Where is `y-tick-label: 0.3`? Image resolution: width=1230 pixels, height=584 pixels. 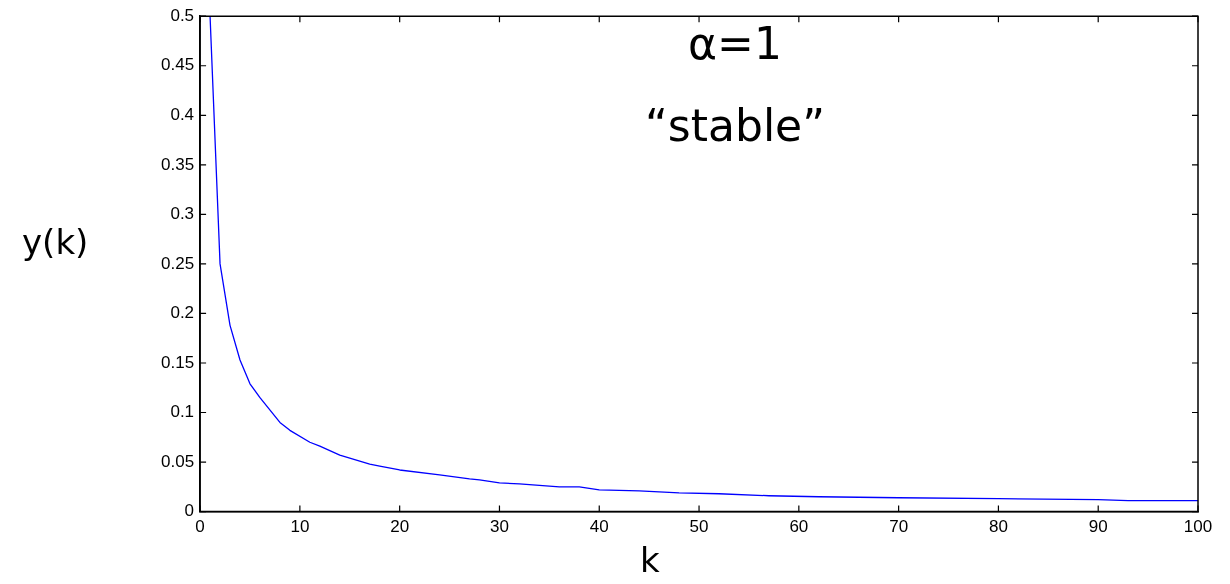 y-tick-label: 0.3 is located at coordinates (182, 214).